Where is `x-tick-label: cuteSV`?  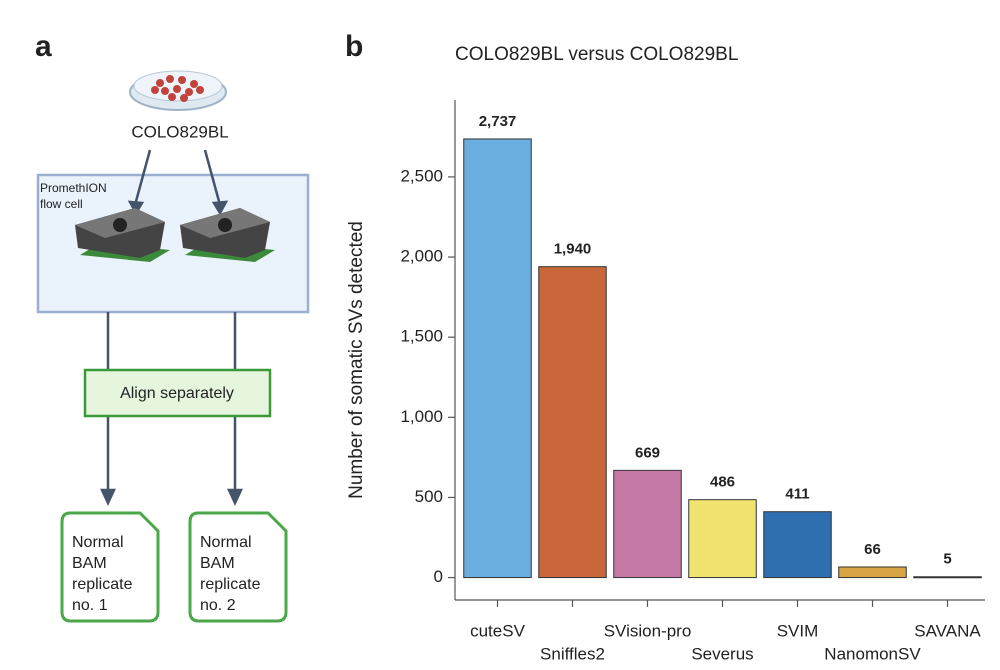
x-tick-label: cuteSV is located at coordinates (497, 630).